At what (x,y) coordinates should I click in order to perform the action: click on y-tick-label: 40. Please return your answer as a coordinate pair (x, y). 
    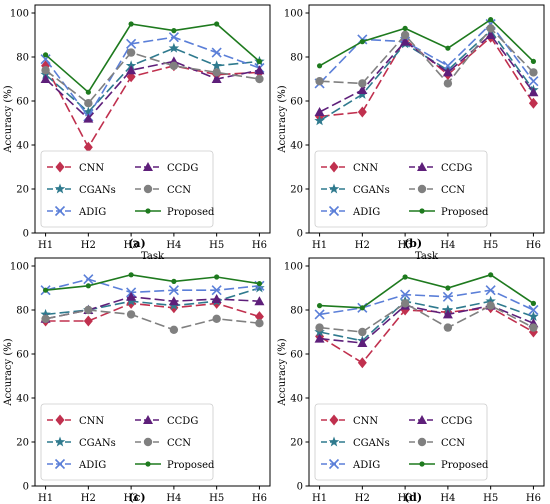
    Looking at the image, I should click on (22, 399).